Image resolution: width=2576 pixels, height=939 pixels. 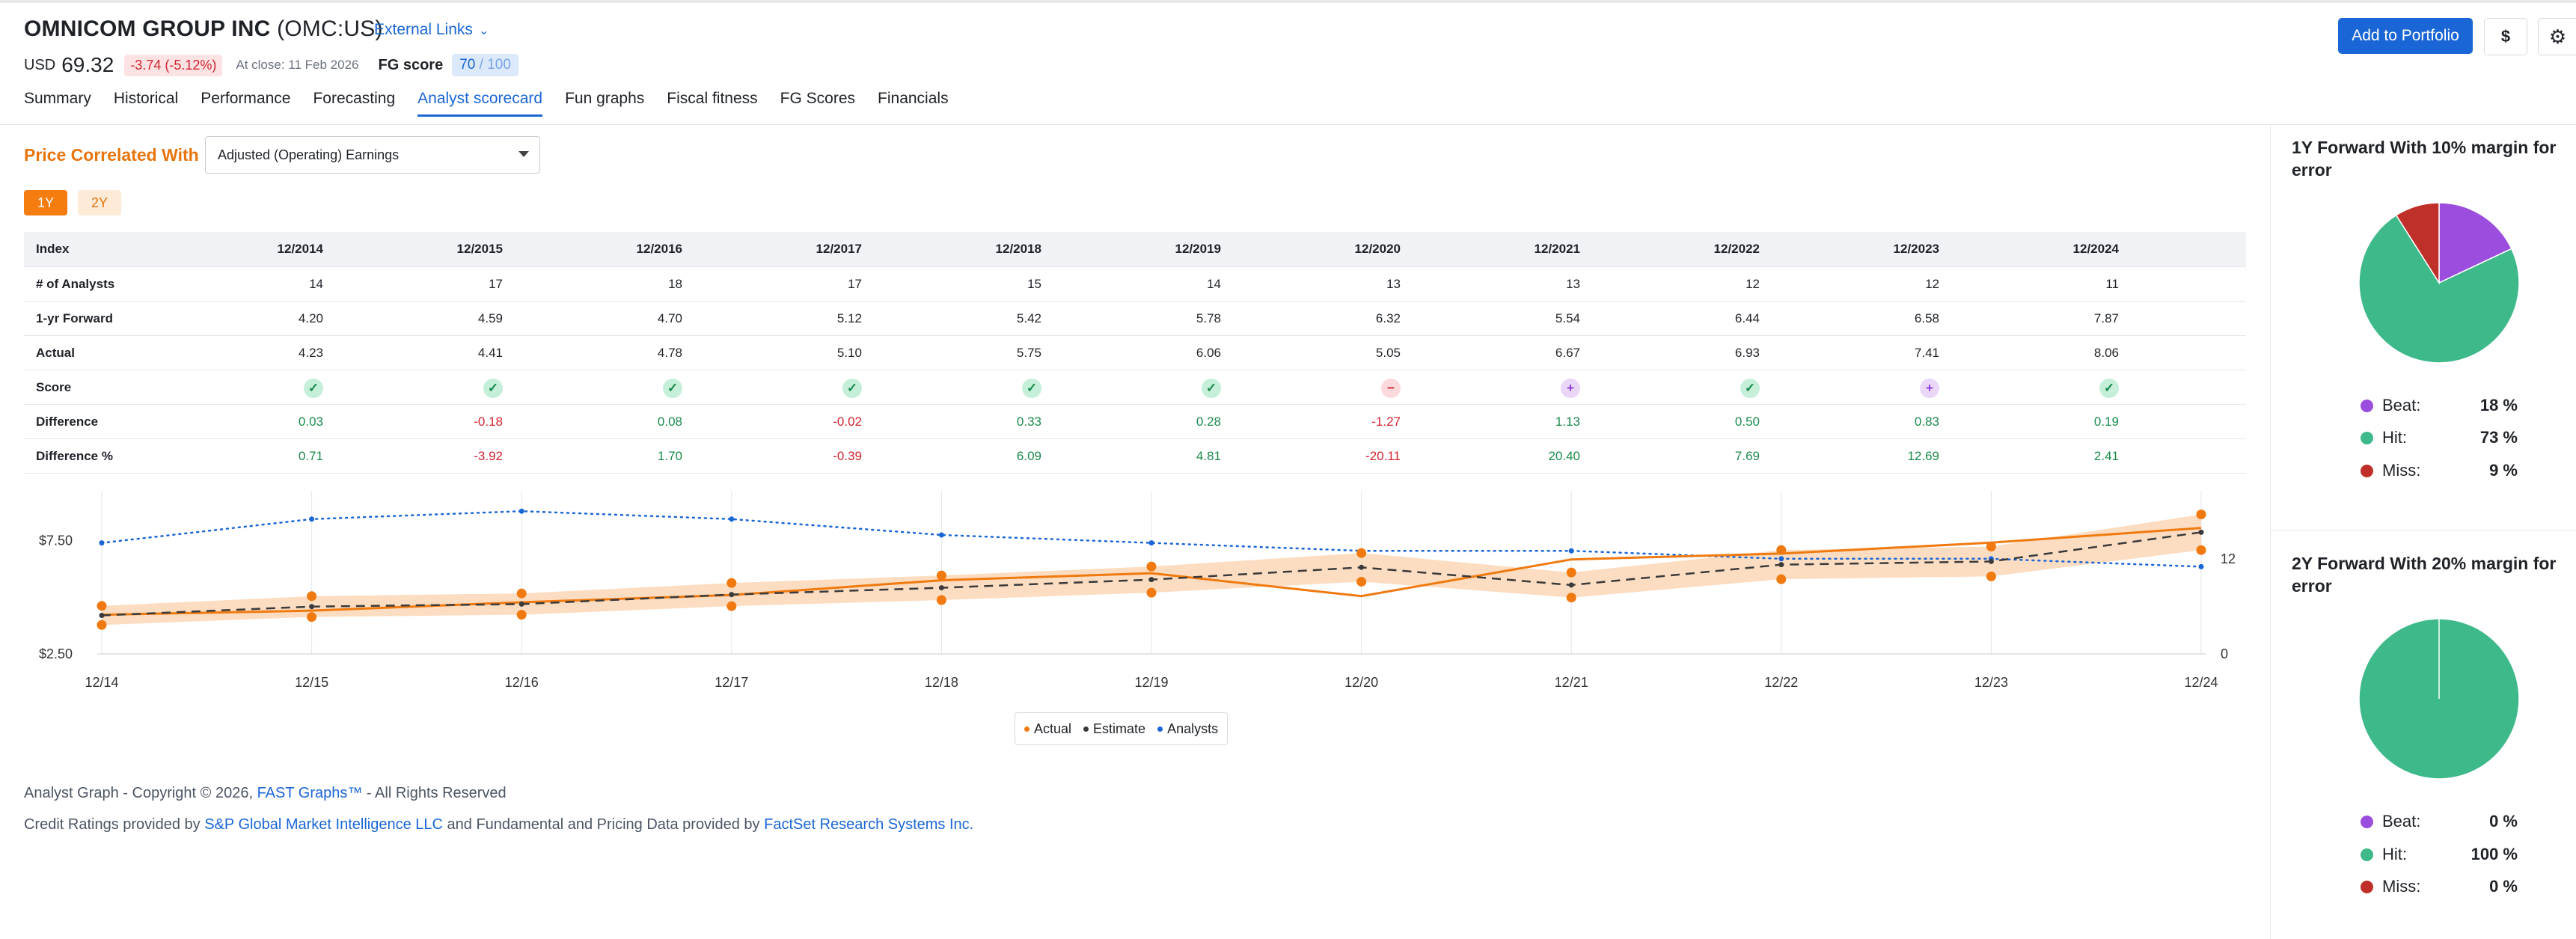 What do you see at coordinates (174, 65) in the screenshot?
I see `price-change-badge: -3.74 (-5.12%)` at bounding box center [174, 65].